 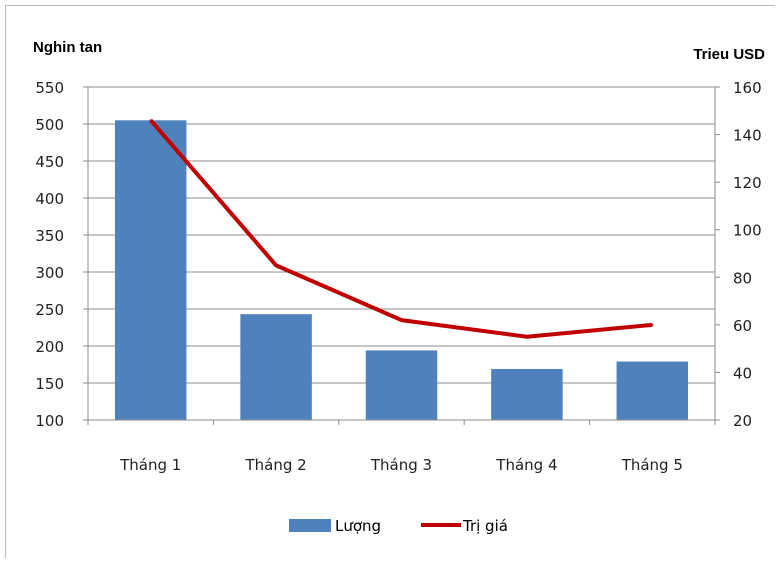 I want to click on right-tick-label: 100, so click(x=747, y=231).